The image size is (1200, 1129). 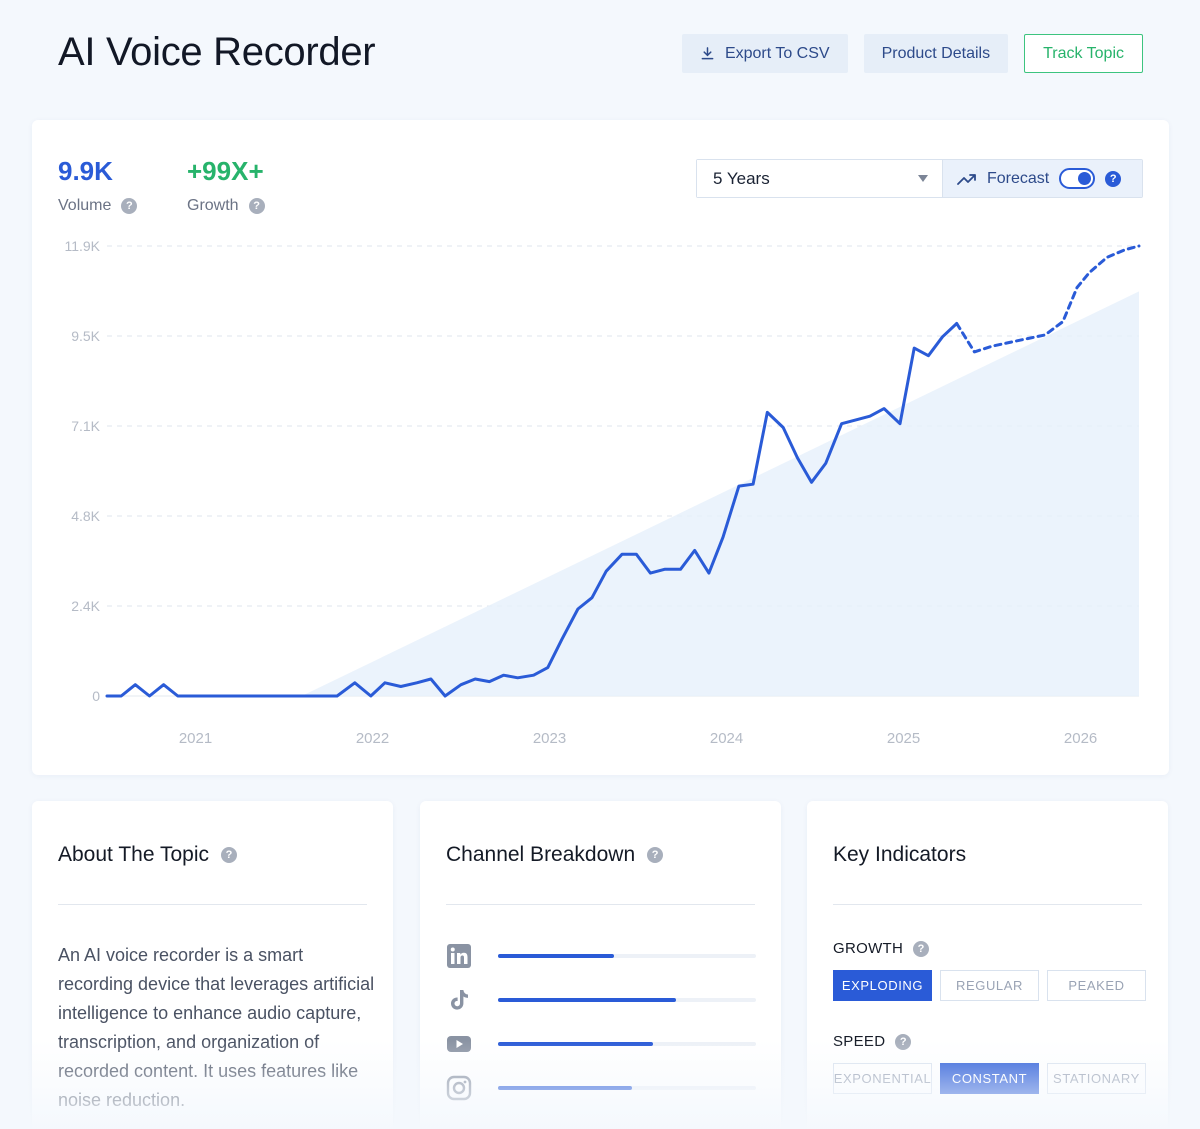 I want to click on indicator-chip-peaked: PEAKED, so click(x=1096, y=985).